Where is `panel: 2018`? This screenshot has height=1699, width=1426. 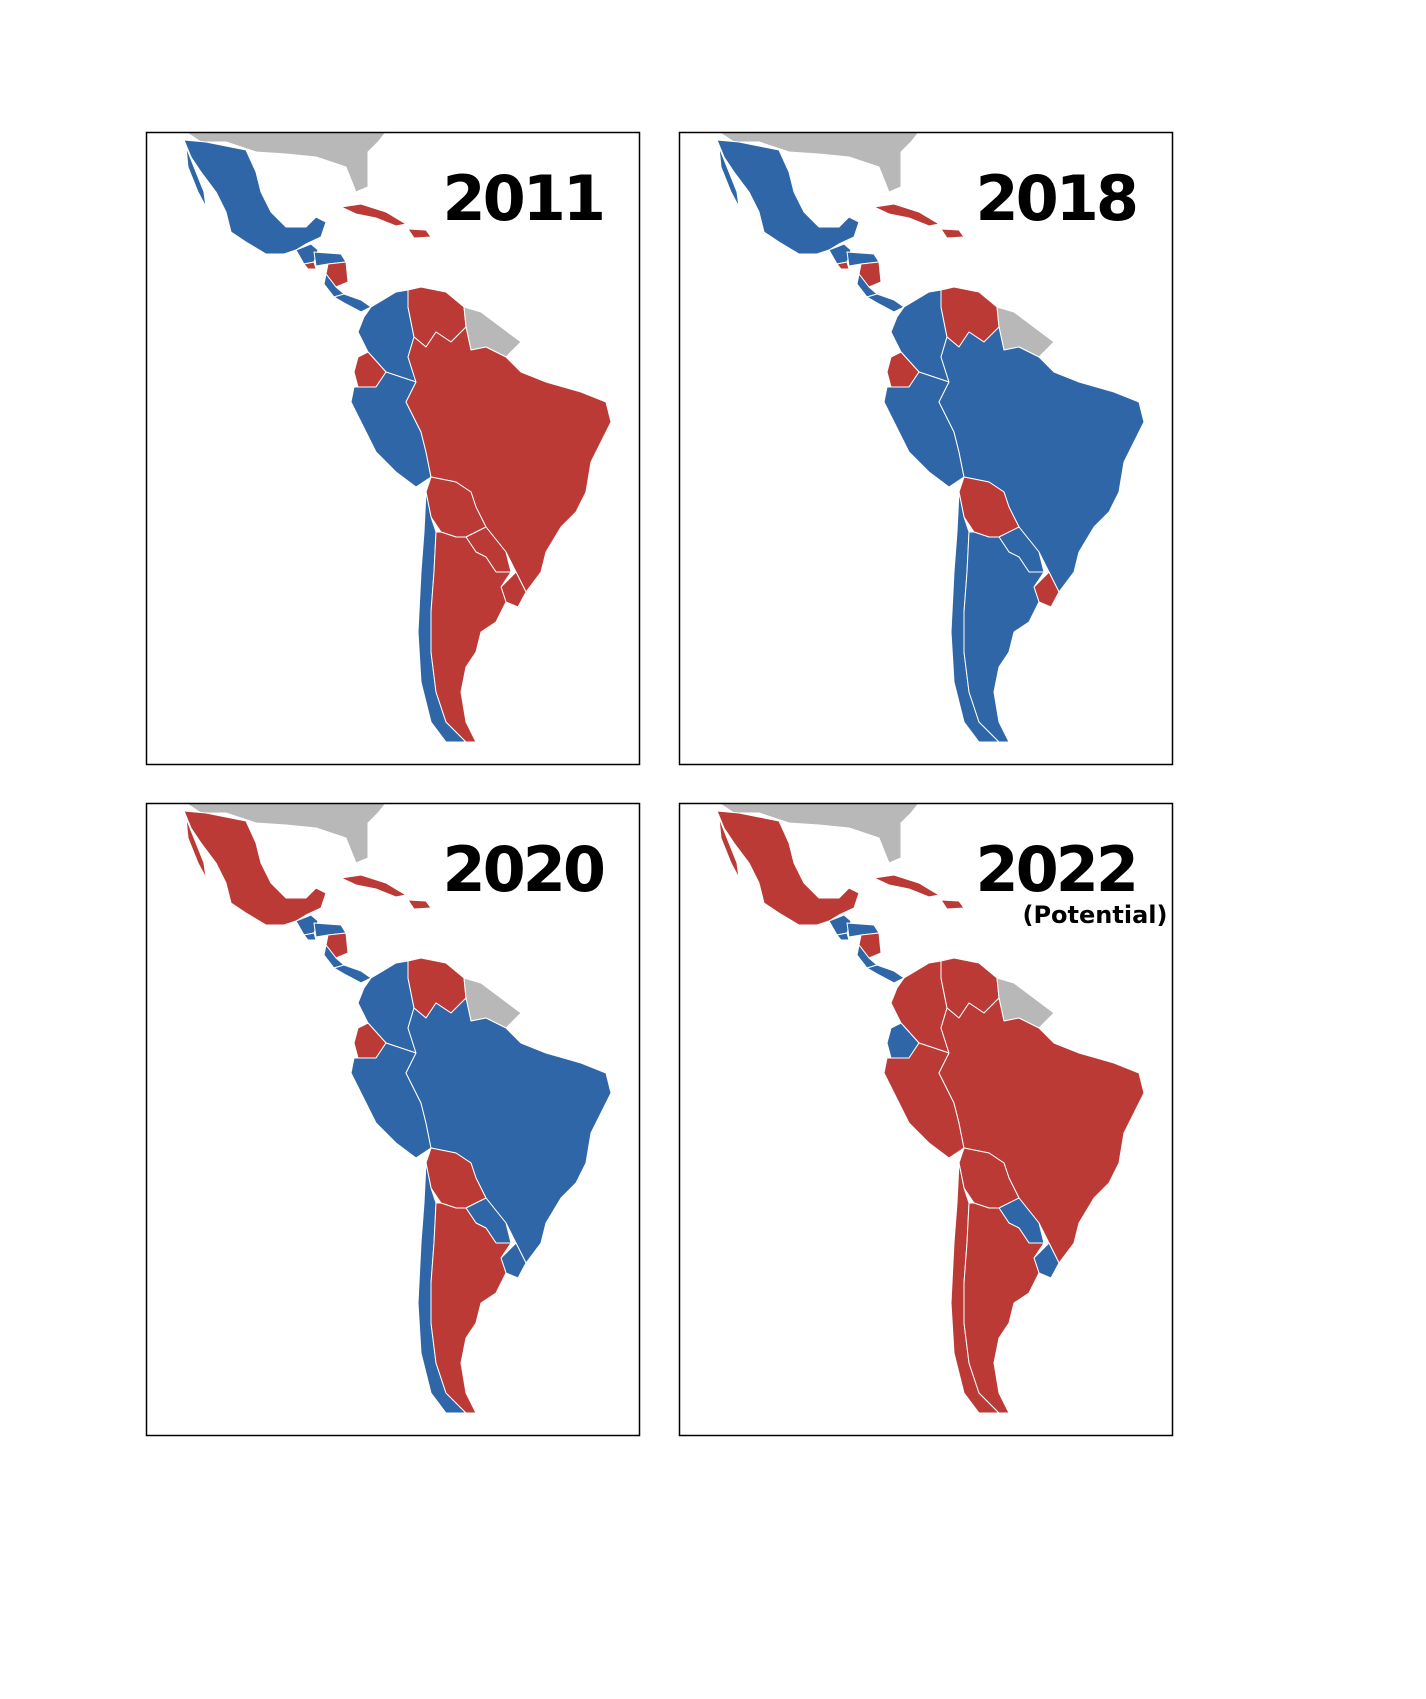
panel: 2018 is located at coordinates (926, 448).